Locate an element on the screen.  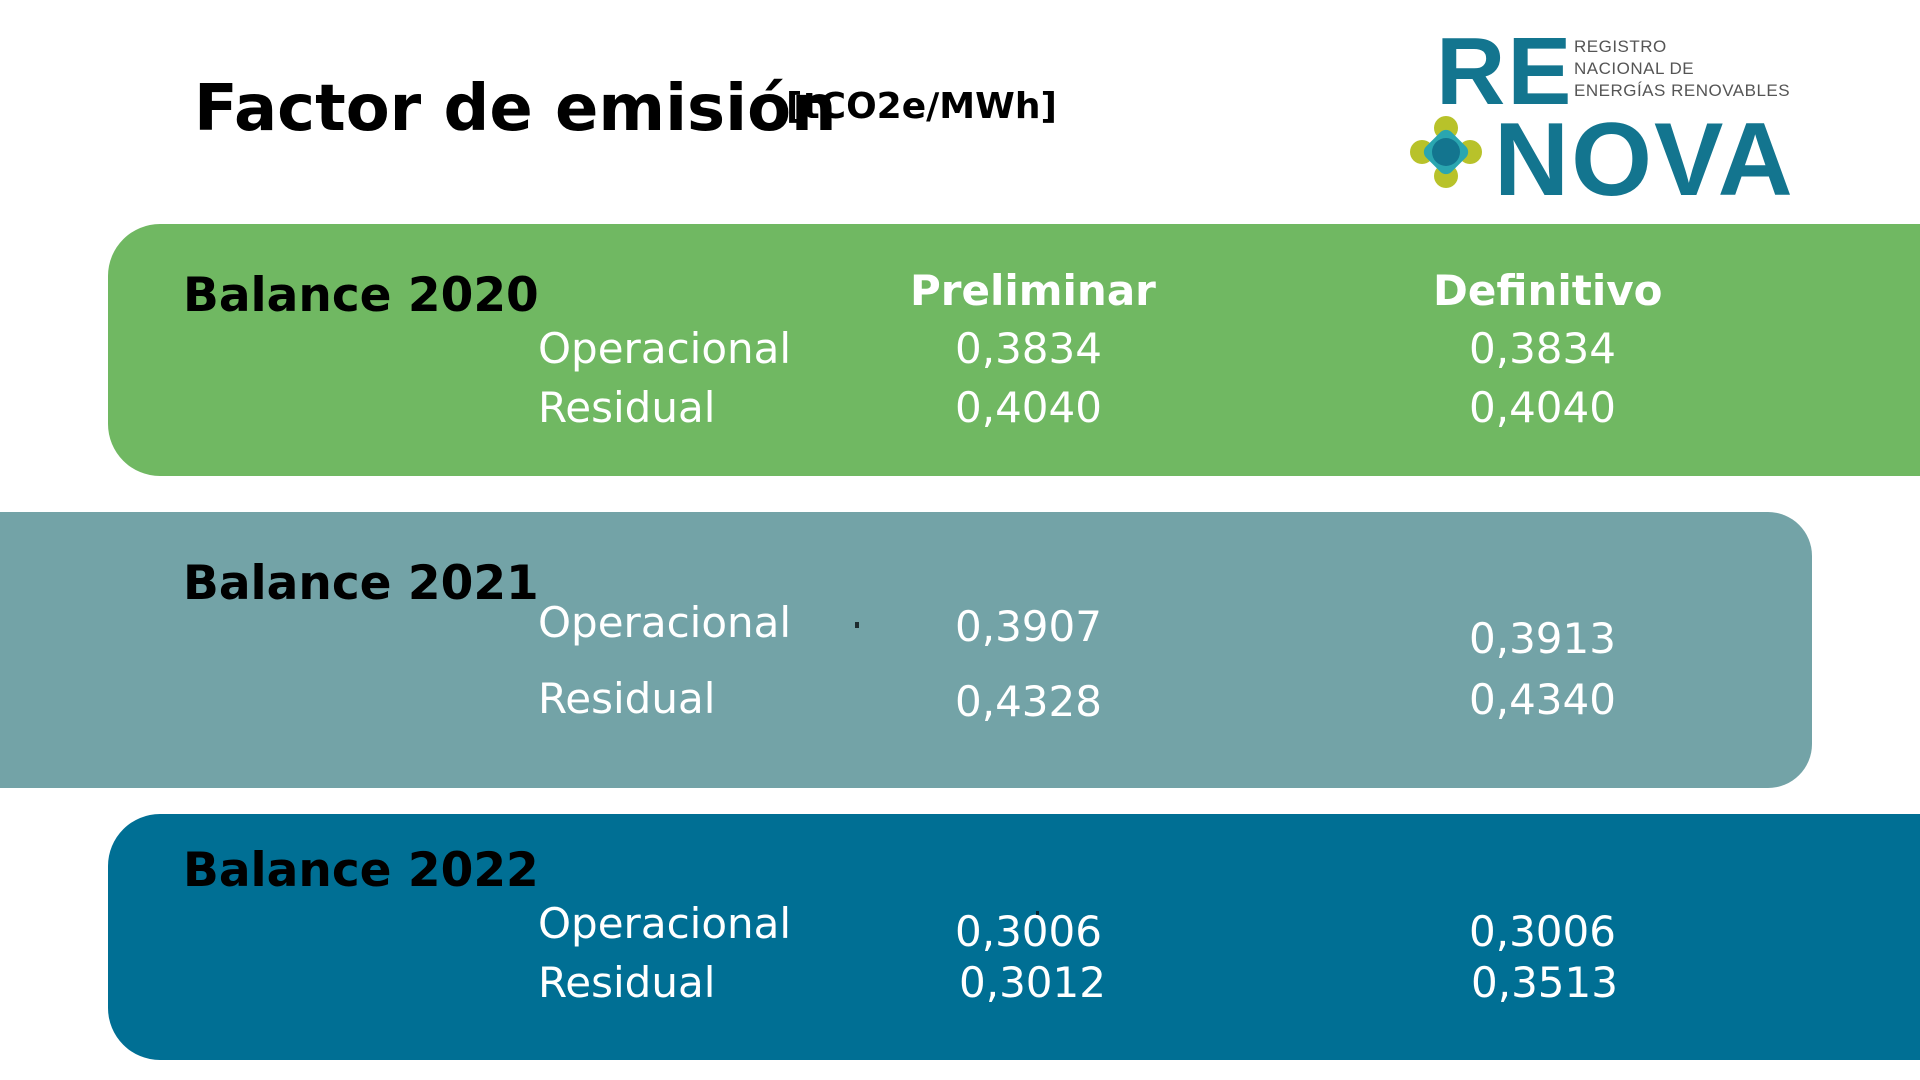
logo-subtitle: REGISTRO NACIONAL DE ENERGÍAS RENOVABLES is located at coordinates (1682, 69).